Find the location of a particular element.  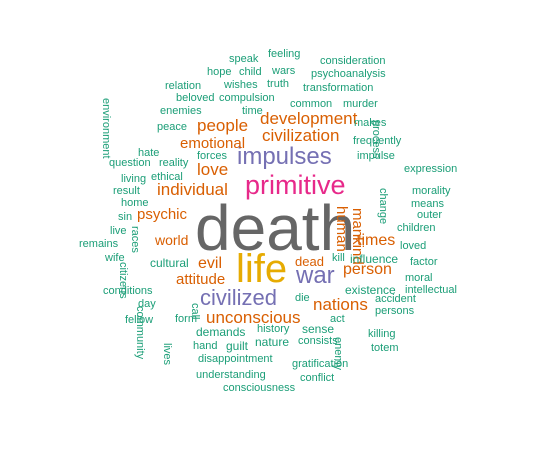

word-times: times is located at coordinates (376, 240).